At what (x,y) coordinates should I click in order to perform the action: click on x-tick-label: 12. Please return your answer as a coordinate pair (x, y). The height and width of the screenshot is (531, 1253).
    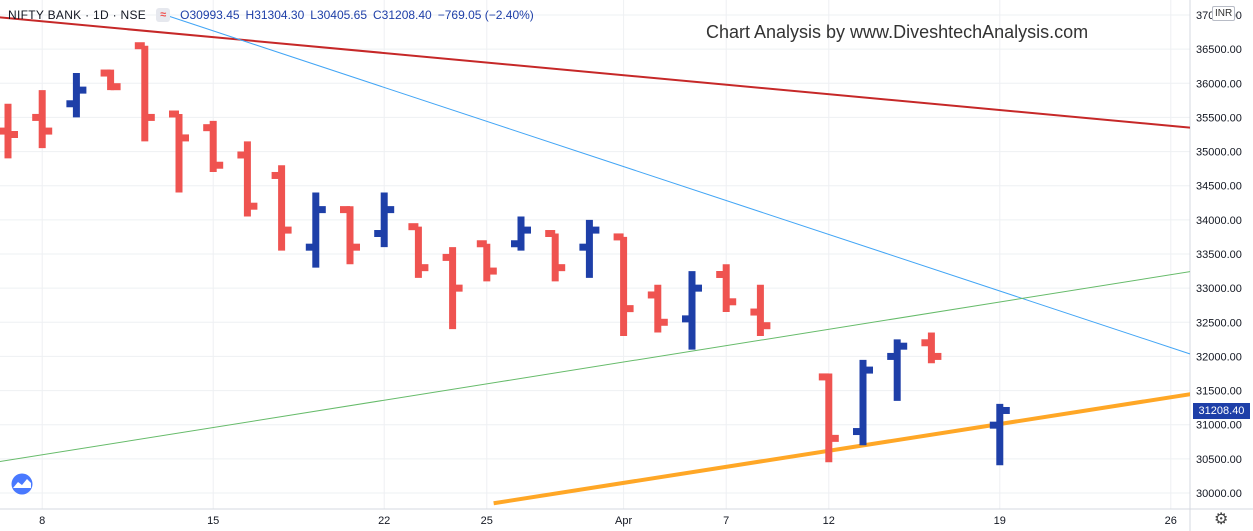
    Looking at the image, I should click on (829, 521).